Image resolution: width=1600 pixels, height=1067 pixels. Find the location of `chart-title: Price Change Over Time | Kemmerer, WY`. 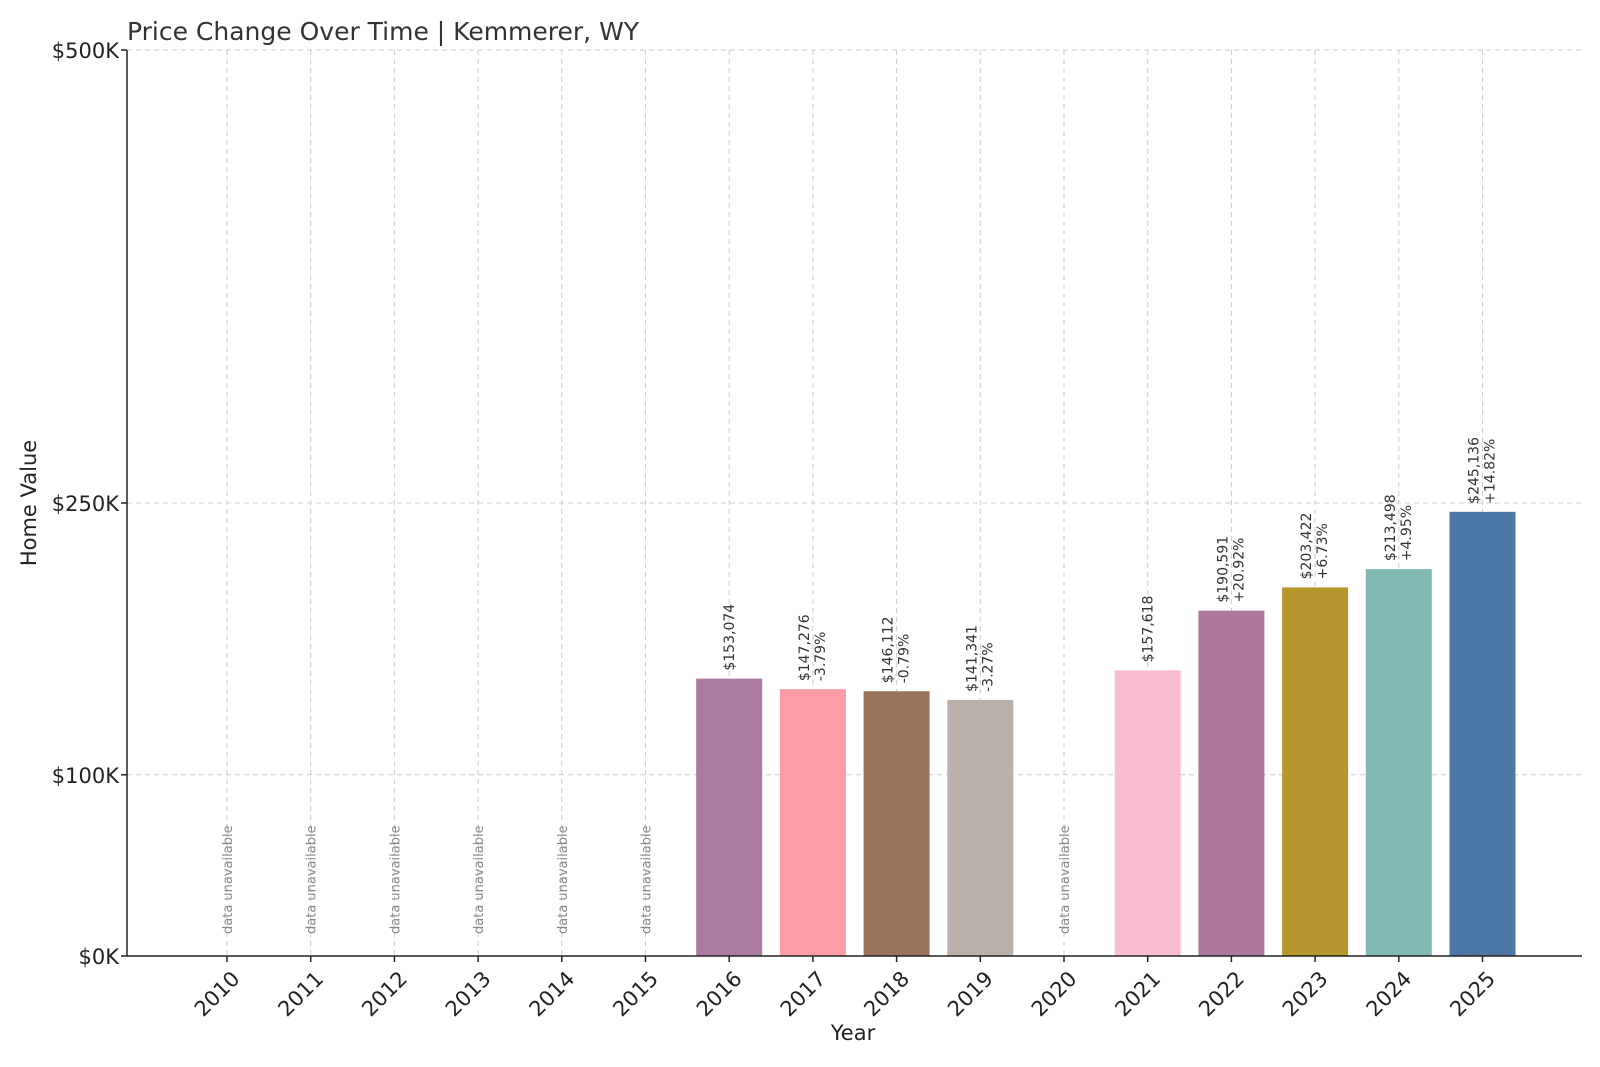

chart-title: Price Change Over Time | Kemmerer, WY is located at coordinates (383, 31).